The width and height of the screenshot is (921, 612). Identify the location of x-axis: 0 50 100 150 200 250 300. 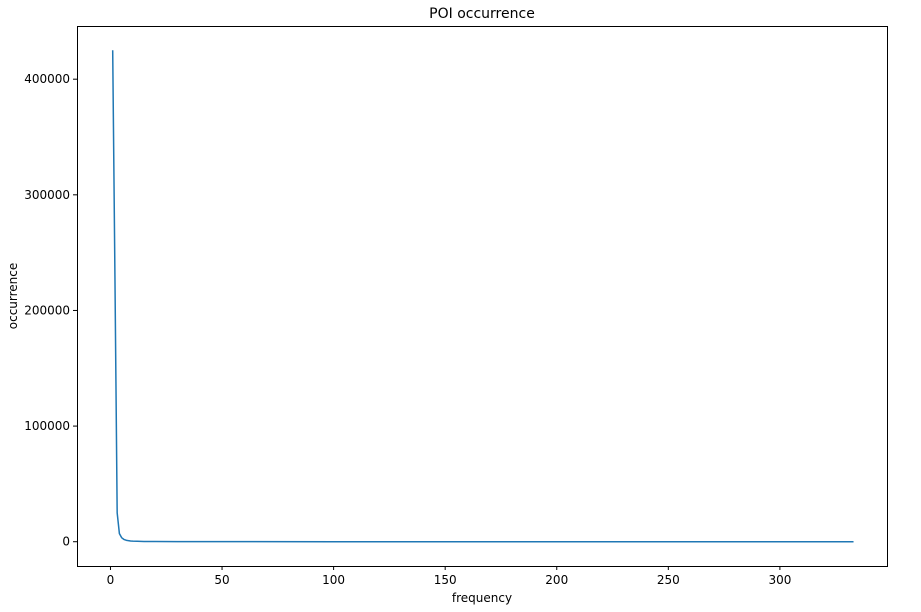
(449, 576).